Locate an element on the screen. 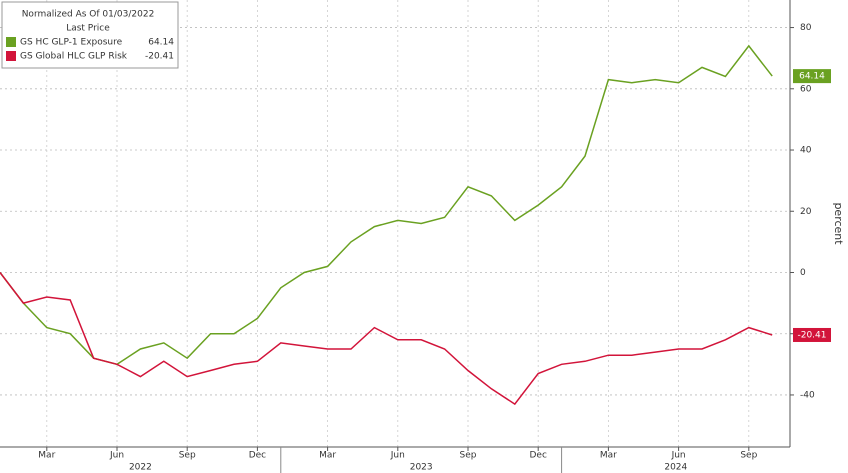 This screenshot has width=848, height=473. y-tick-label: 0 is located at coordinates (803, 273).